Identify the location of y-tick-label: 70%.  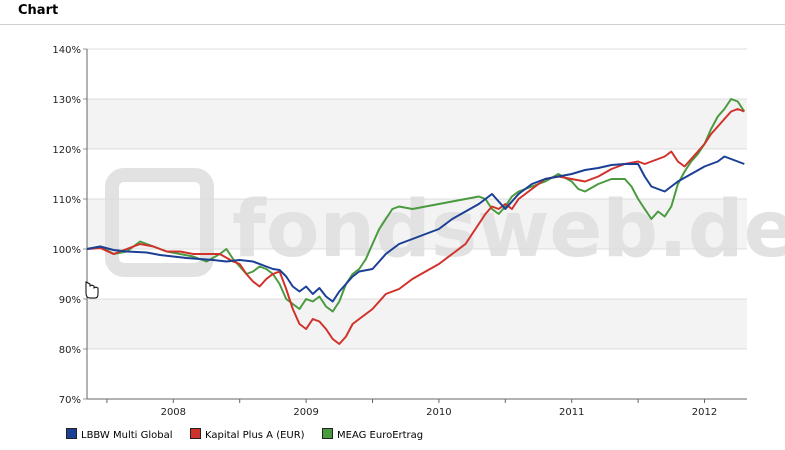
(70, 400).